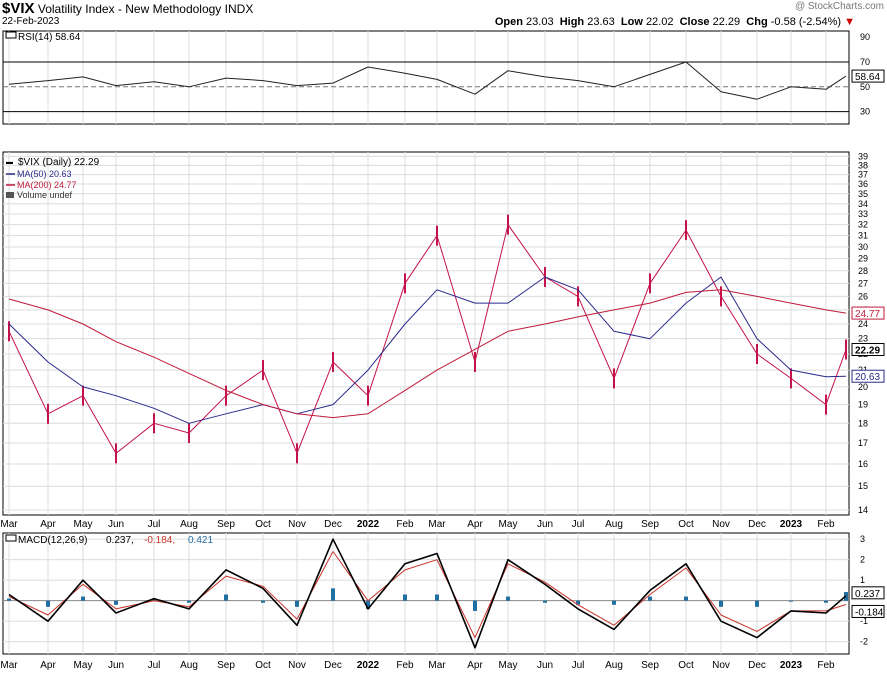 The width and height of the screenshot is (887, 673). Describe the element at coordinates (863, 464) in the screenshot. I see `price-tick-label: 16` at that location.